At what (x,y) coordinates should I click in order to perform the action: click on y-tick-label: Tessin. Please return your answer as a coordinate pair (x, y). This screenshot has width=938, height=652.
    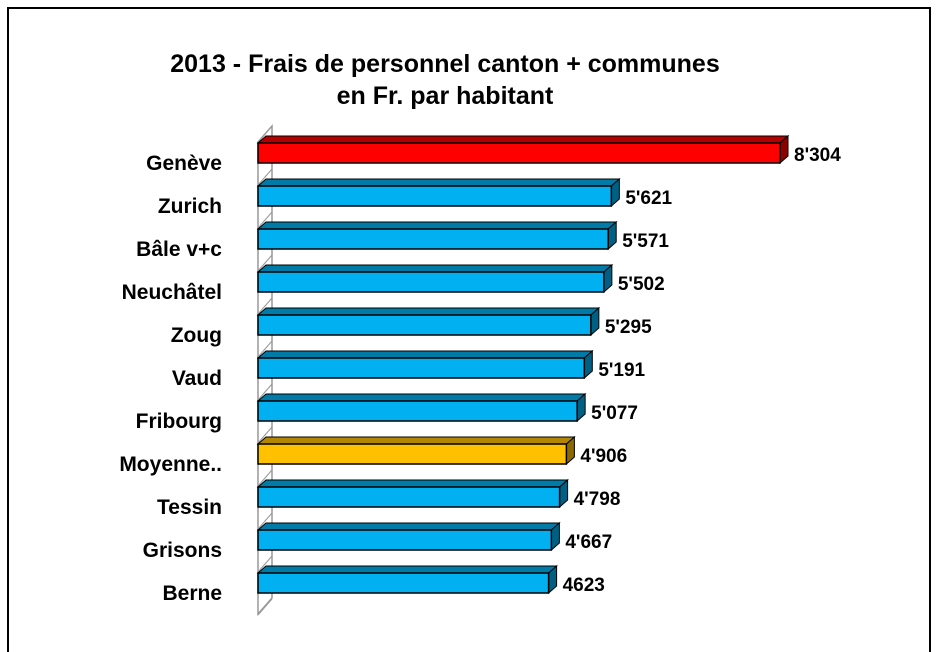
    Looking at the image, I should click on (189, 507).